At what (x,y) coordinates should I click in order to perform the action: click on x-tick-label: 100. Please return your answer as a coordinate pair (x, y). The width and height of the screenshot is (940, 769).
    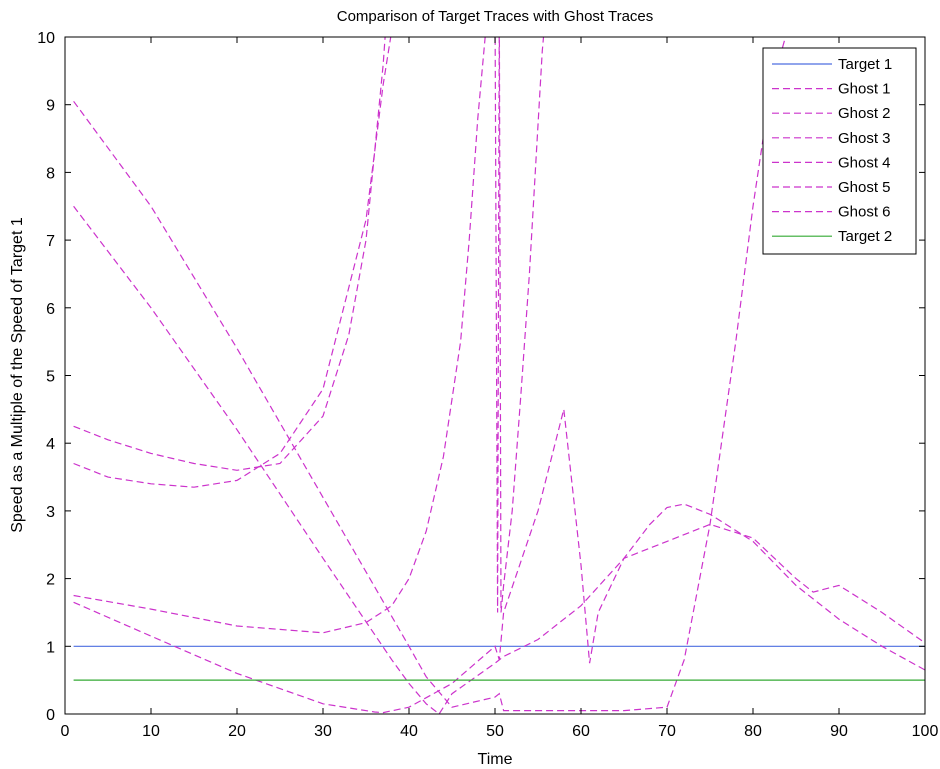
    Looking at the image, I should click on (925, 731).